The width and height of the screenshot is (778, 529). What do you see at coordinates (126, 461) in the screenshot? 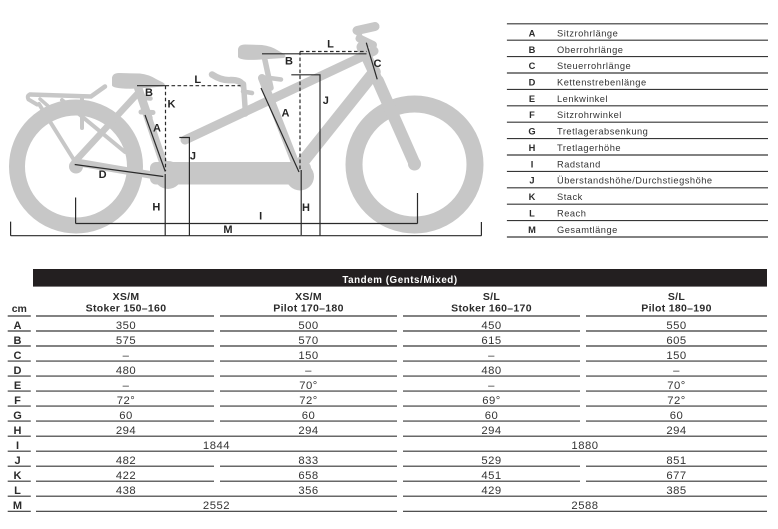
I see `svg-text: 482` at bounding box center [126, 461].